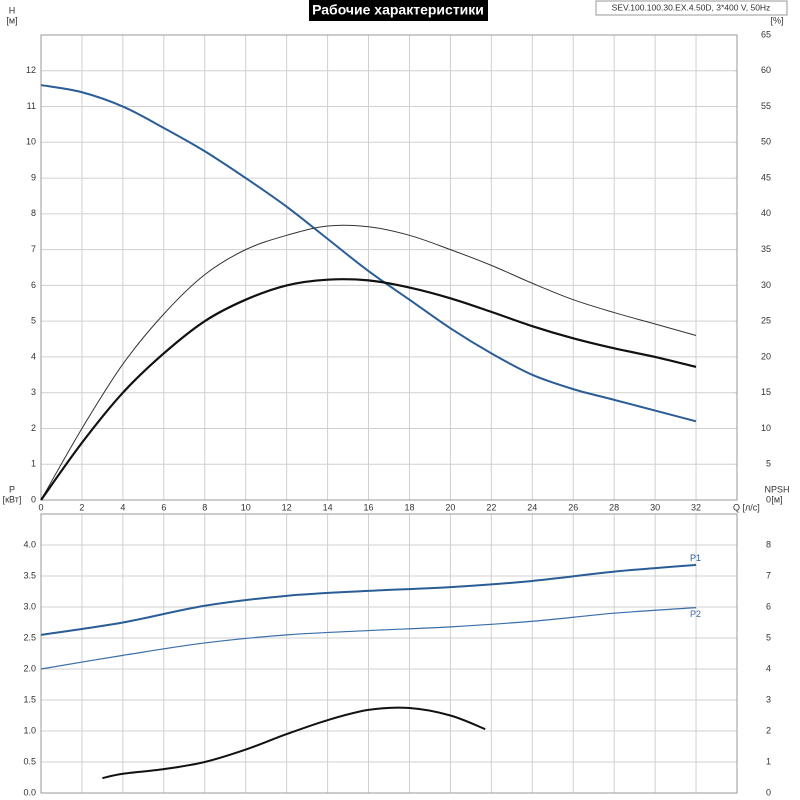  What do you see at coordinates (409, 507) in the screenshot?
I see `x-tick-label: 18` at bounding box center [409, 507].